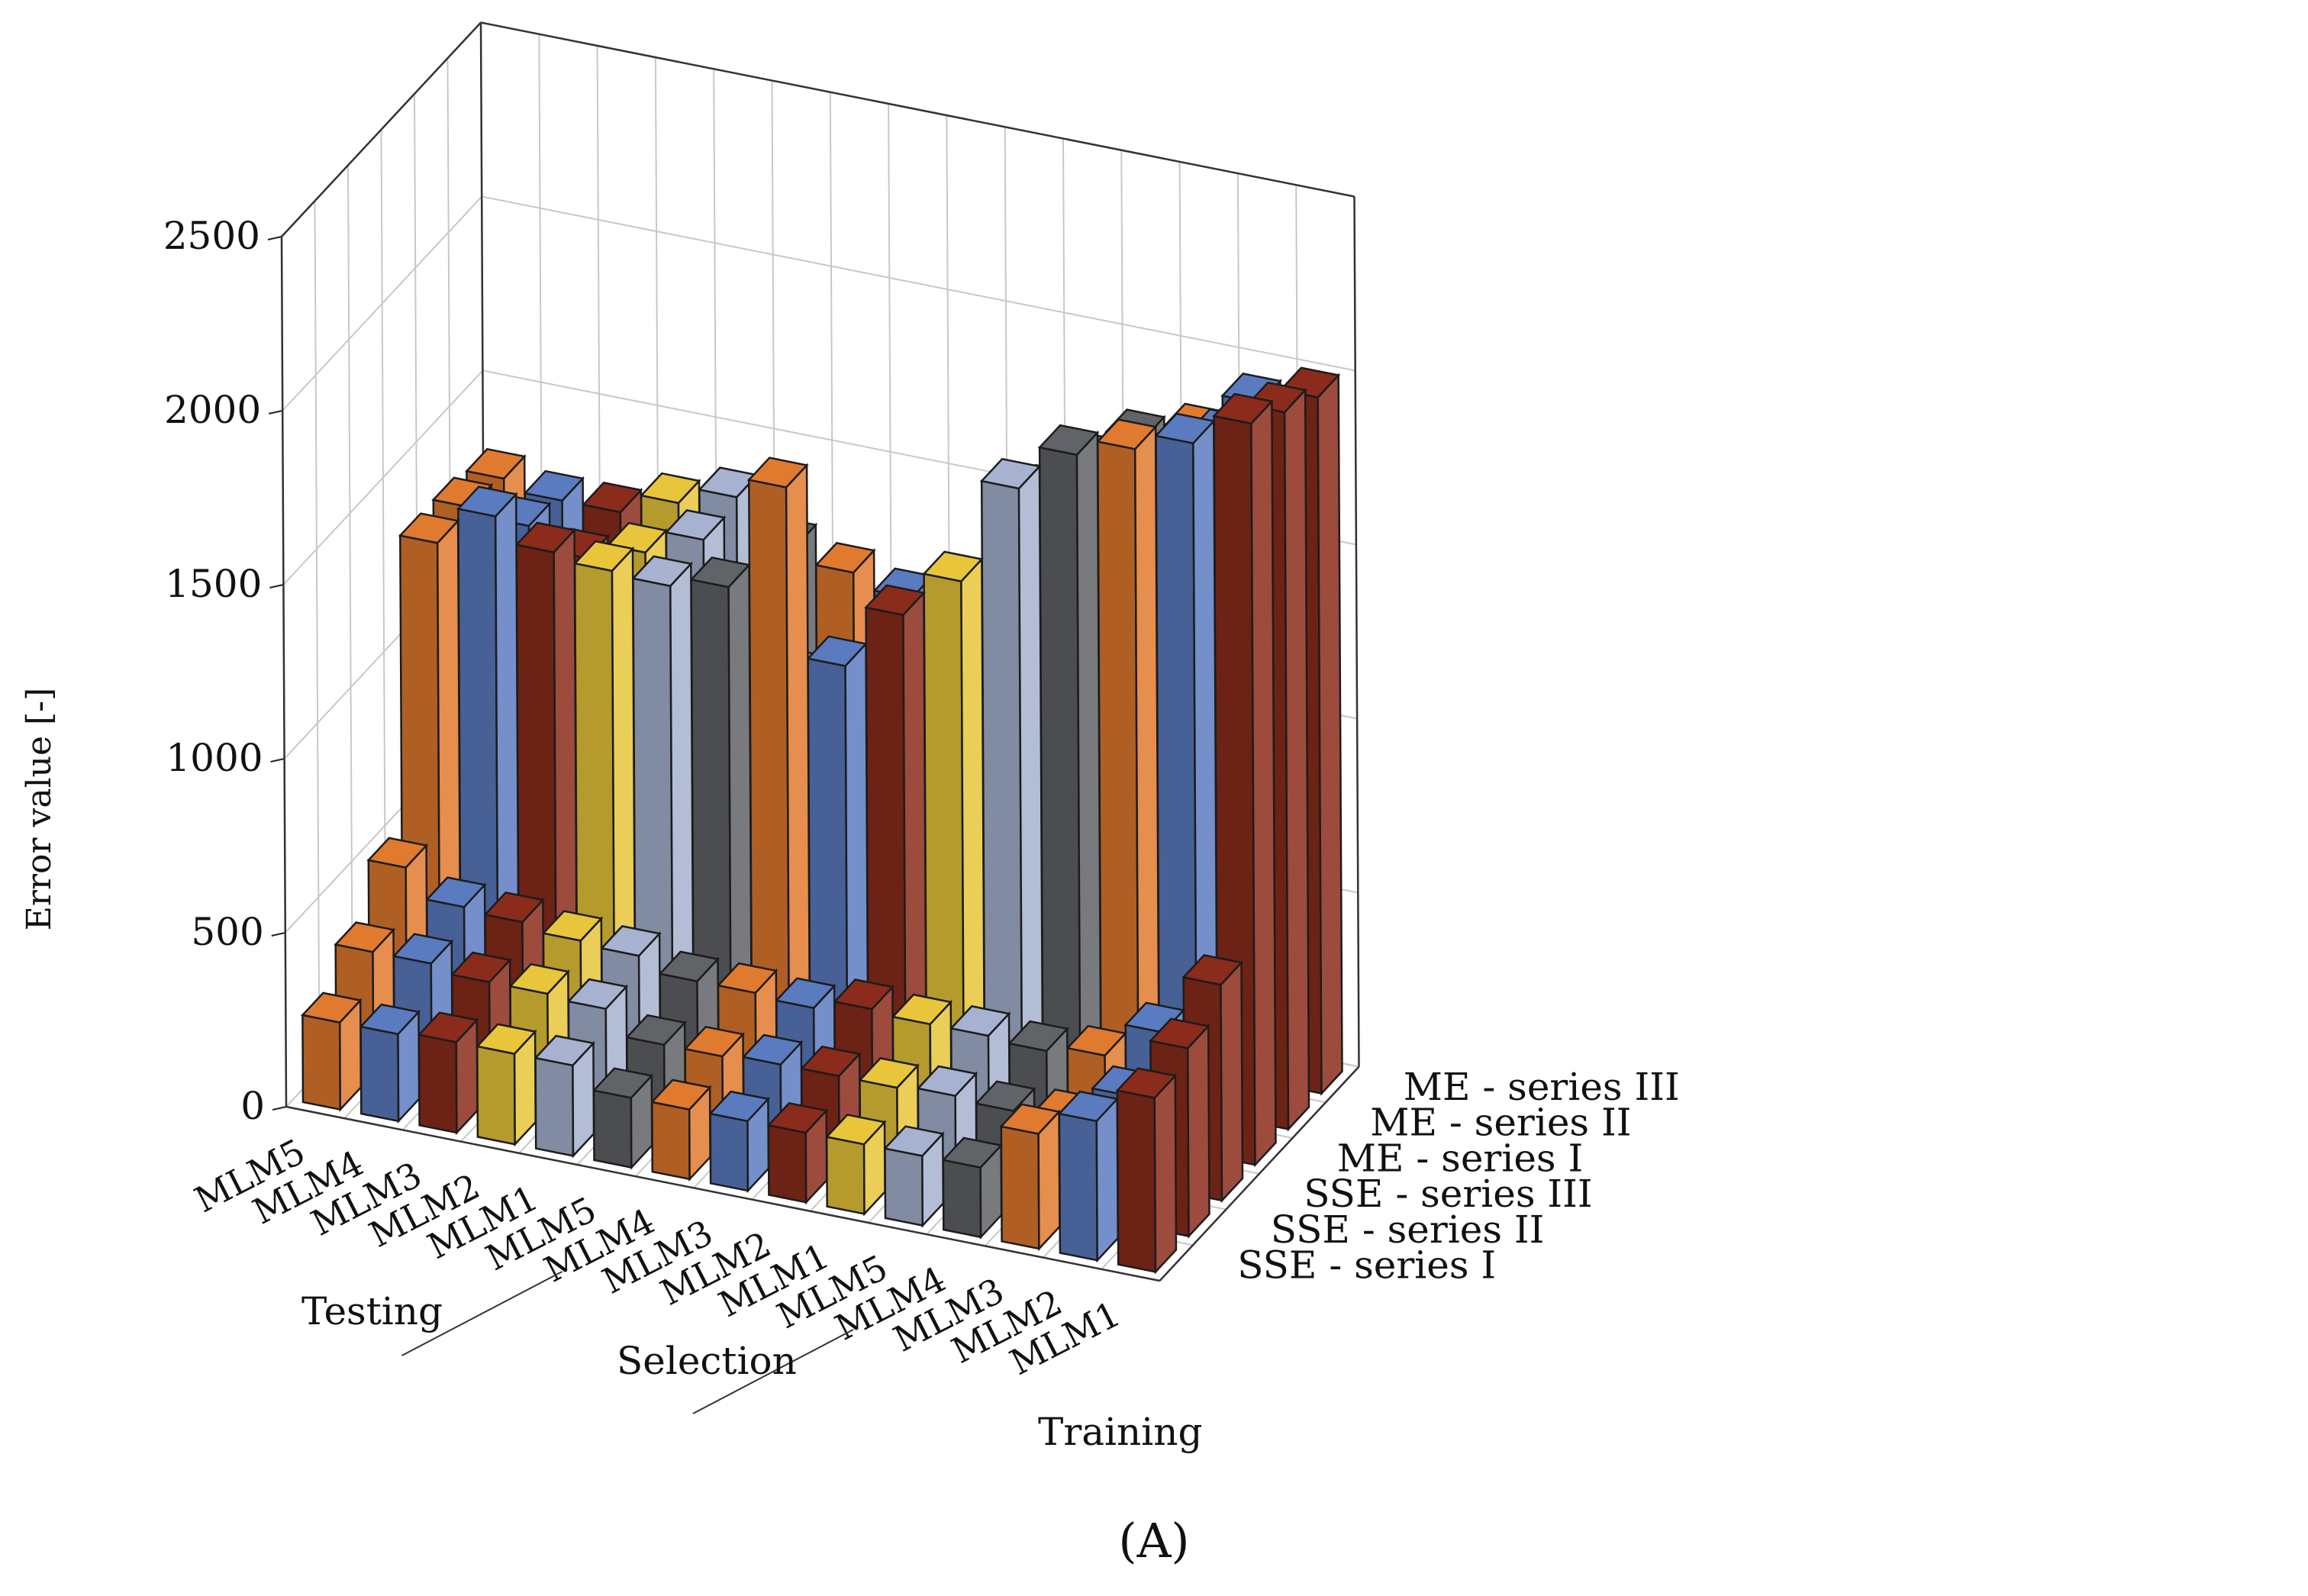 The height and width of the screenshot is (1596, 2308). I want to click on y-tick-label: 0, so click(253, 1106).